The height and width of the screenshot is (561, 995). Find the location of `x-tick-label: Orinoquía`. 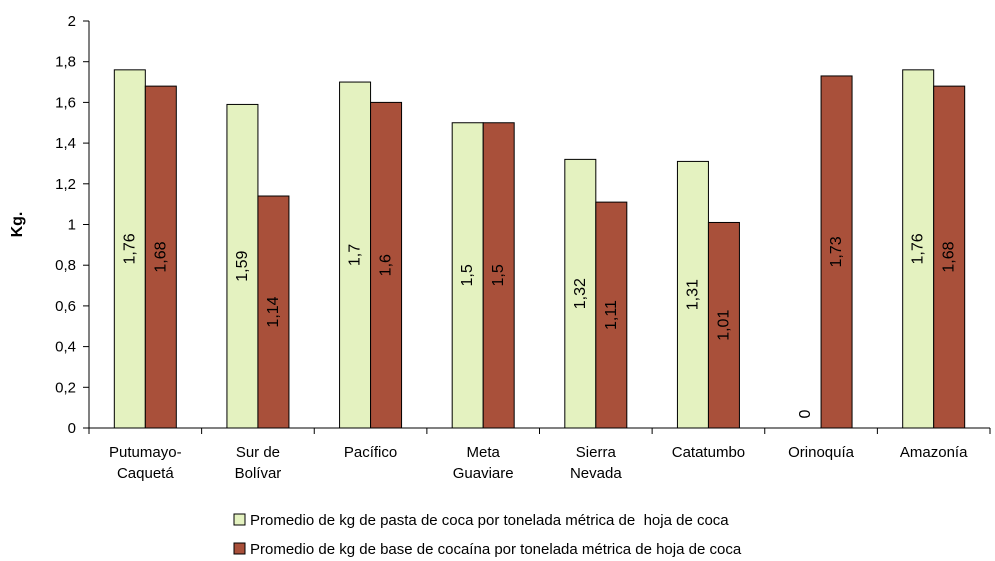

x-tick-label: Orinoquía is located at coordinates (821, 452).